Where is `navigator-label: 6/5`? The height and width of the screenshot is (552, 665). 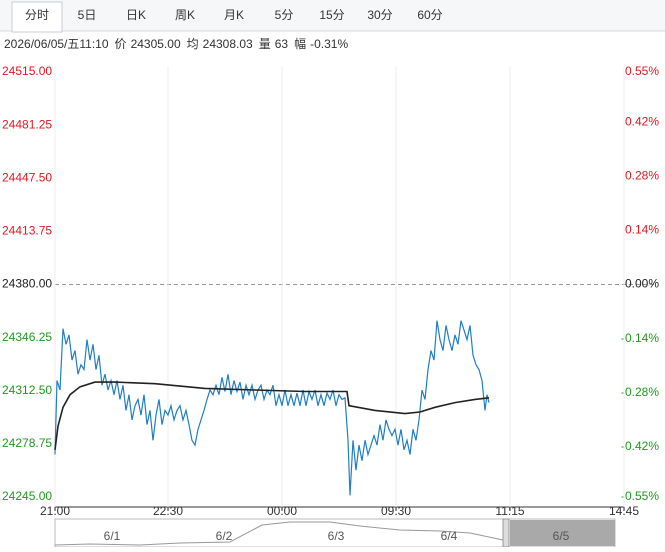
navigator-label: 6/5 is located at coordinates (561, 536).